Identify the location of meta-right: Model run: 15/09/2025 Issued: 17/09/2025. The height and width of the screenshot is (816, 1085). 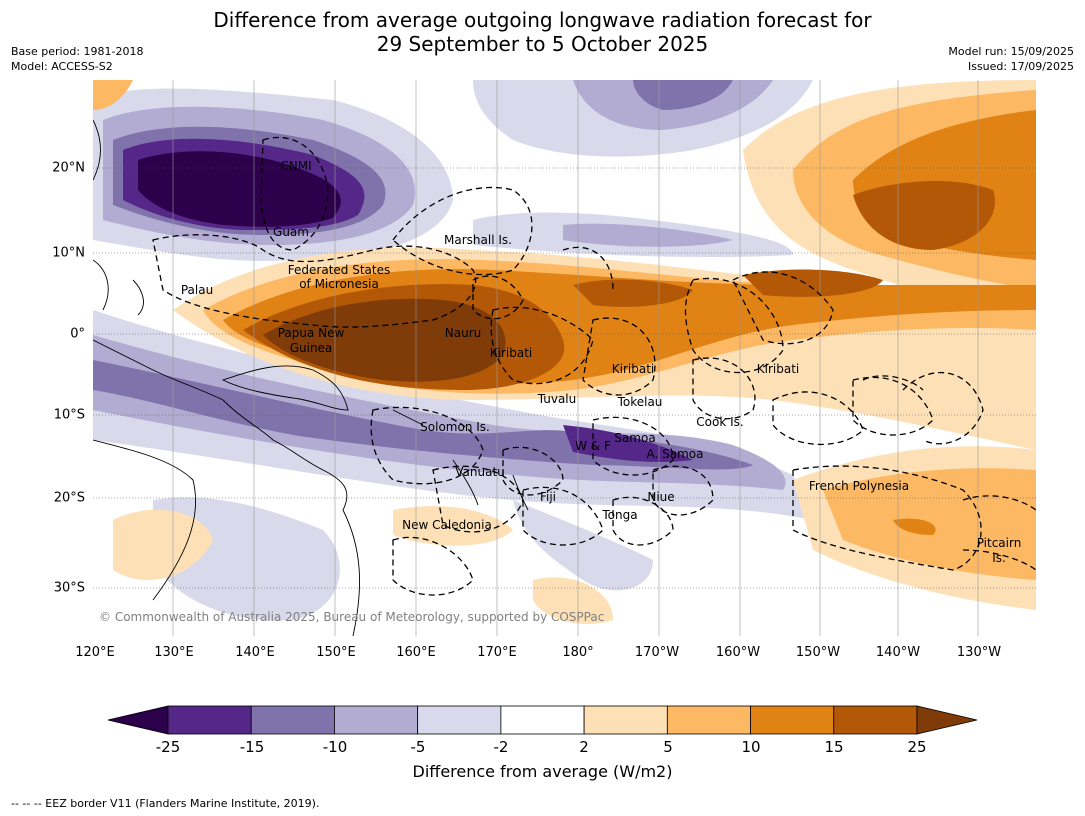
(1011, 59).